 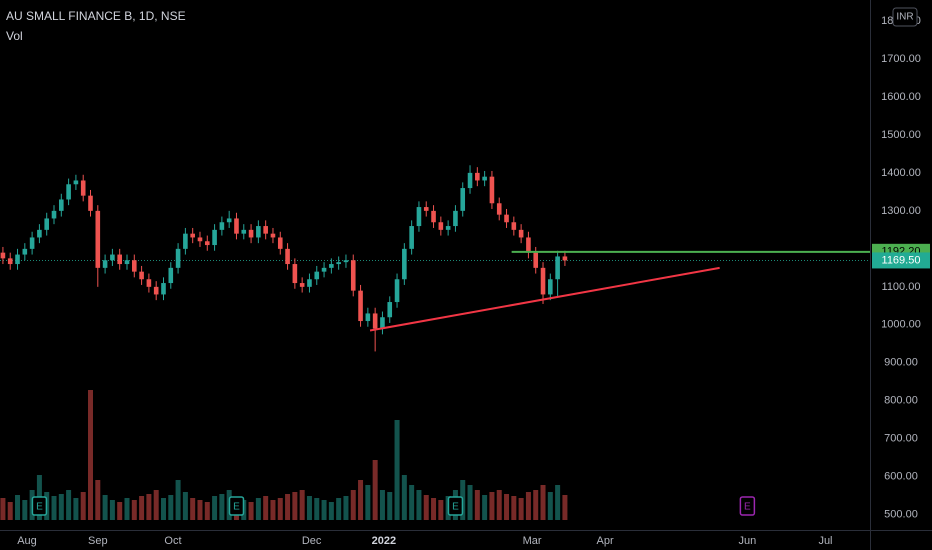 What do you see at coordinates (901, 211) in the screenshot?
I see `y-tick-label: 1300.00` at bounding box center [901, 211].